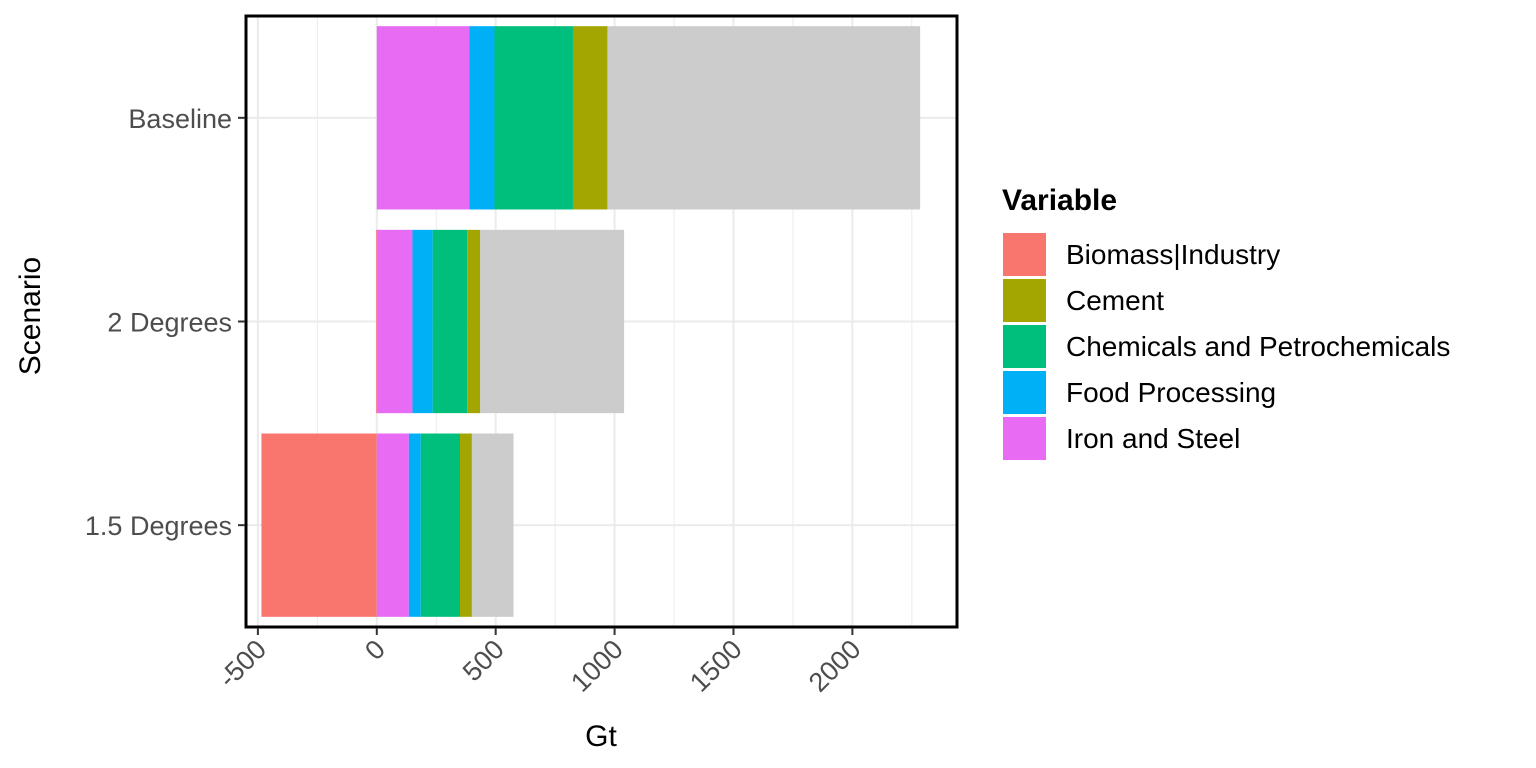 The width and height of the screenshot is (1536, 768). I want to click on legend-label: Food Processing, so click(1171, 392).